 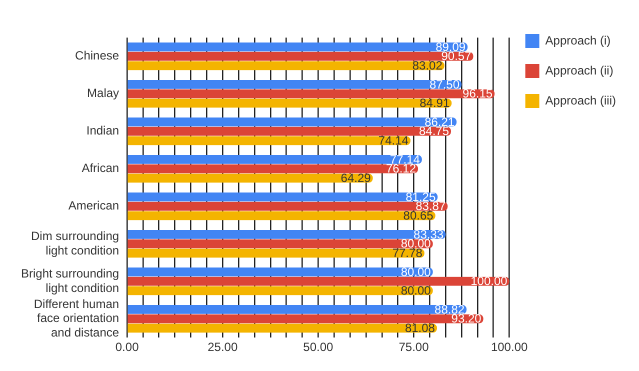 I want to click on legend-label: Approach (ii), so click(x=579, y=70).